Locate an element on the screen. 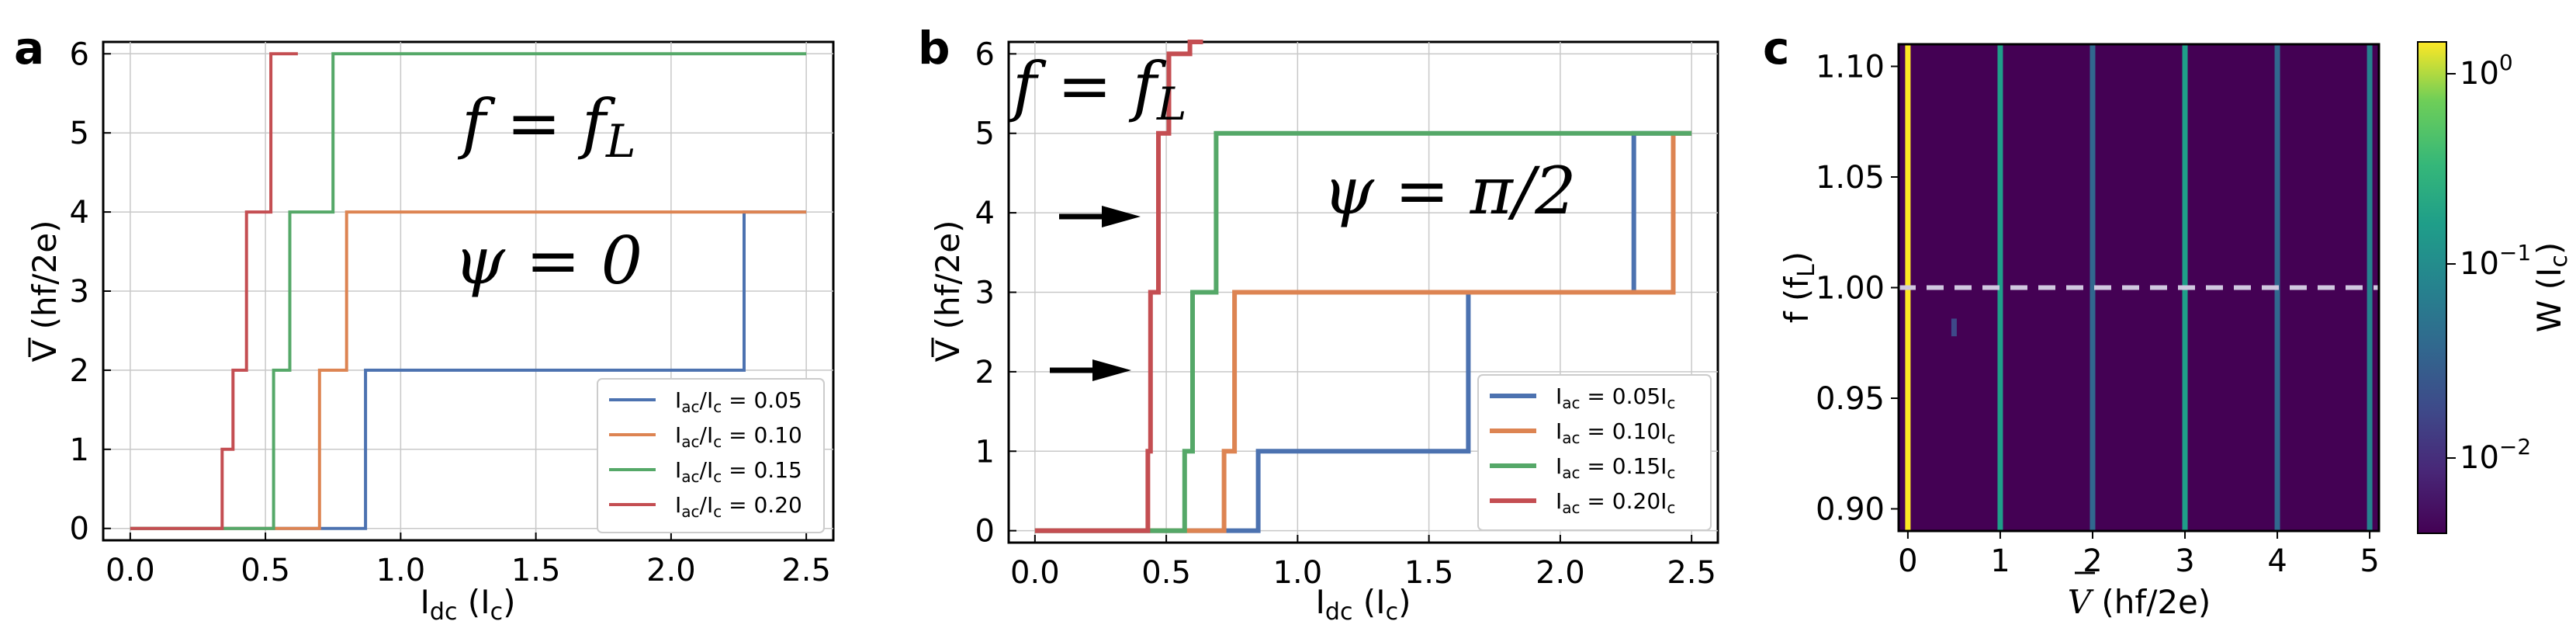 This screenshot has height=635, width=2576. panel-label-a: a is located at coordinates (29, 49).